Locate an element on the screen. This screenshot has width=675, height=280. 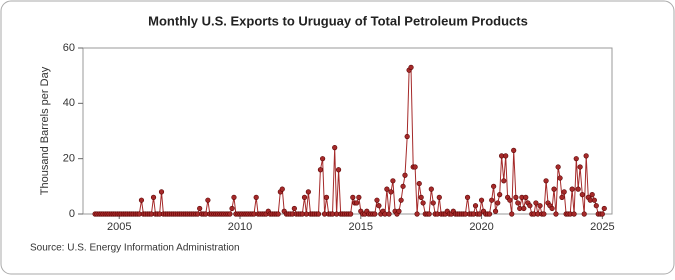
y-axis-label: Thousand Barrels per Day is located at coordinates (45, 130).